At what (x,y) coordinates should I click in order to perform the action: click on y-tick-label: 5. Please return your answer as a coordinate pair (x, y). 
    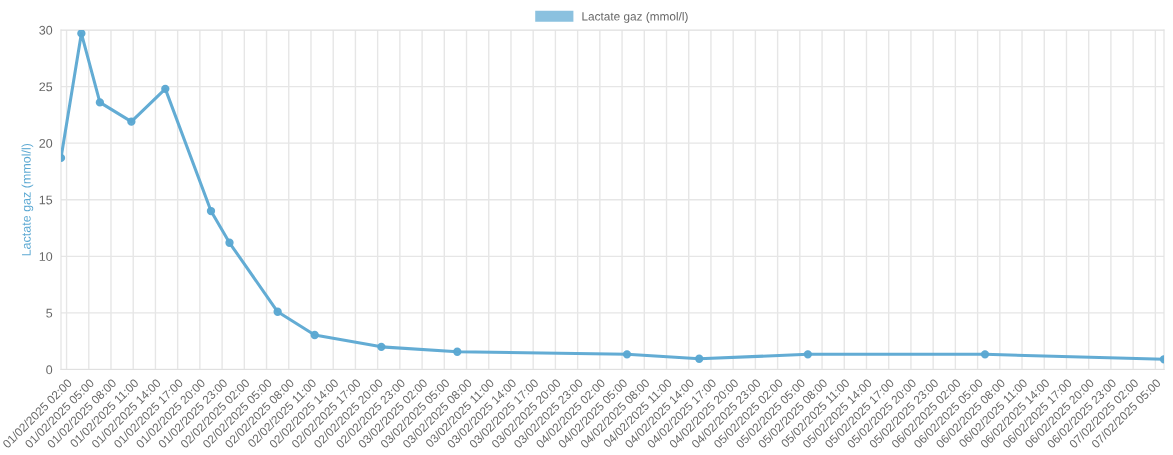
    Looking at the image, I should click on (49, 313).